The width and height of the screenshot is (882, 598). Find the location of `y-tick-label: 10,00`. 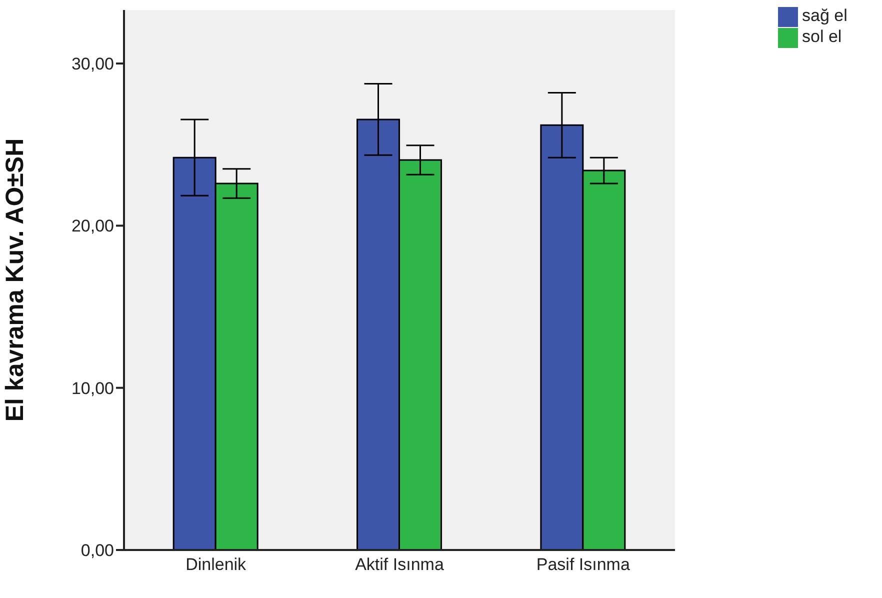

y-tick-label: 10,00 is located at coordinates (92, 388).